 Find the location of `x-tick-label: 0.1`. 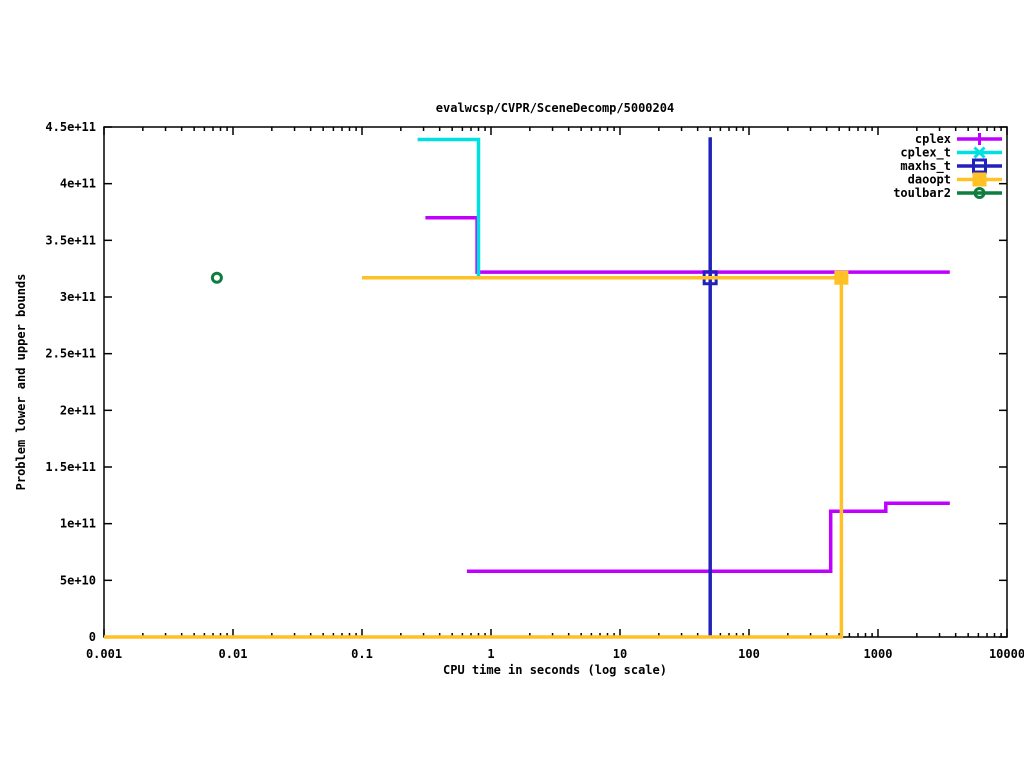

x-tick-label: 0.1 is located at coordinates (362, 654).